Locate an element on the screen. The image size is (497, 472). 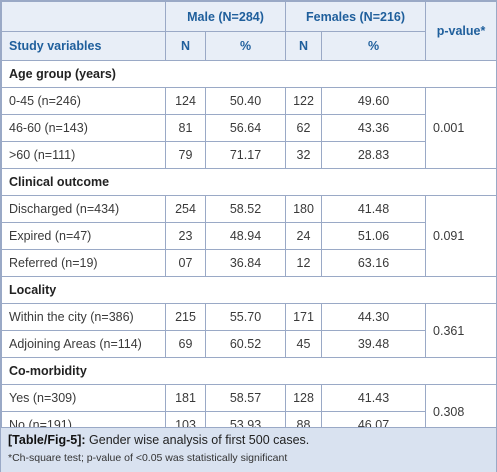
table-row: Yes (n=309) 181 58.57 128 41.43 0.308 is located at coordinates (249, 411).